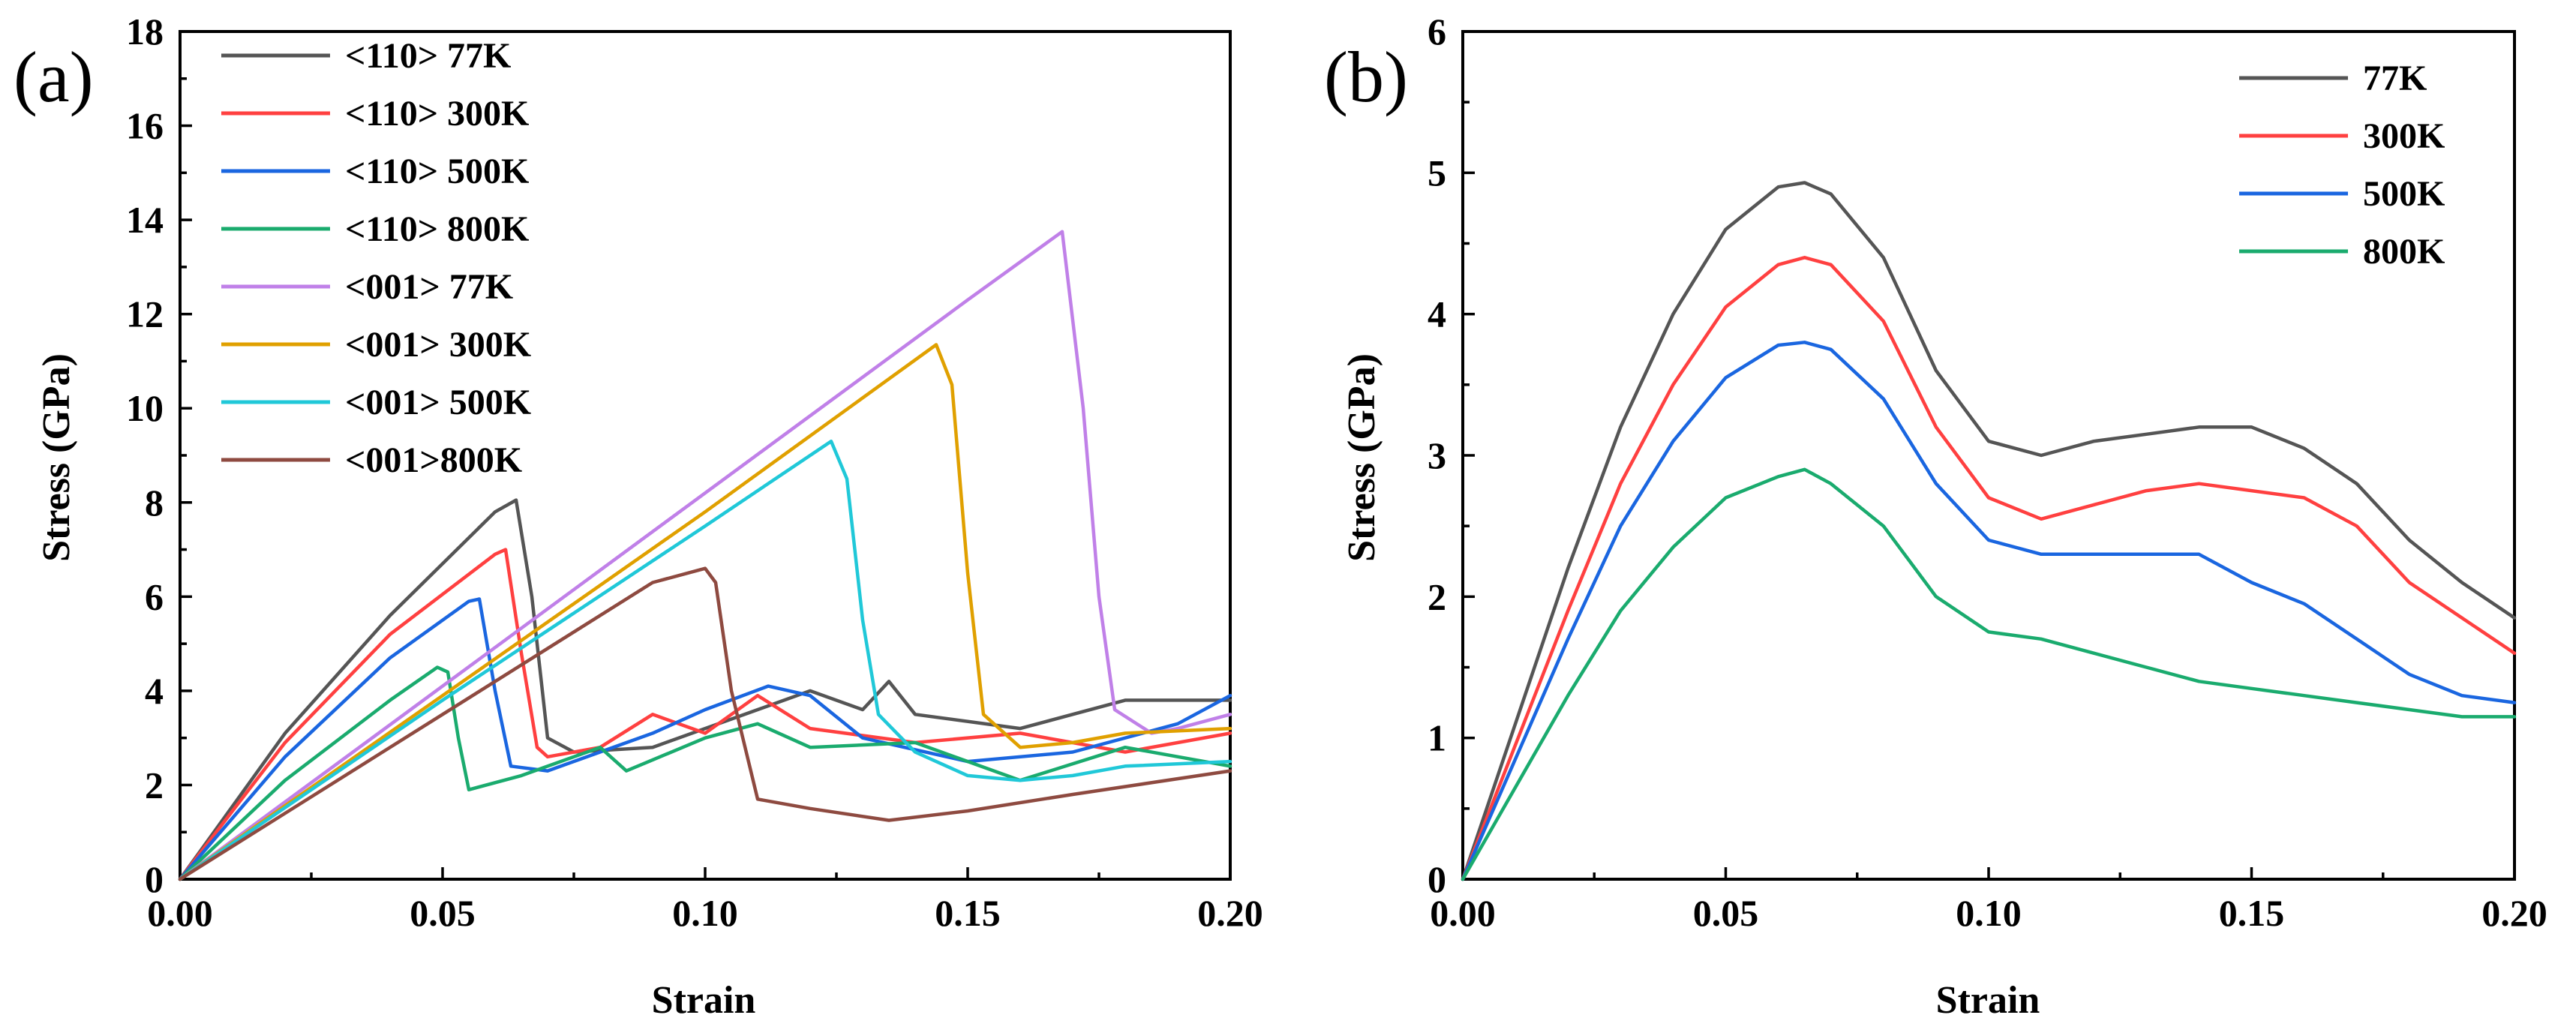 The height and width of the screenshot is (1033, 2576). Describe the element at coordinates (433, 460) in the screenshot. I see `legend-entry-label: <001>800K` at that location.